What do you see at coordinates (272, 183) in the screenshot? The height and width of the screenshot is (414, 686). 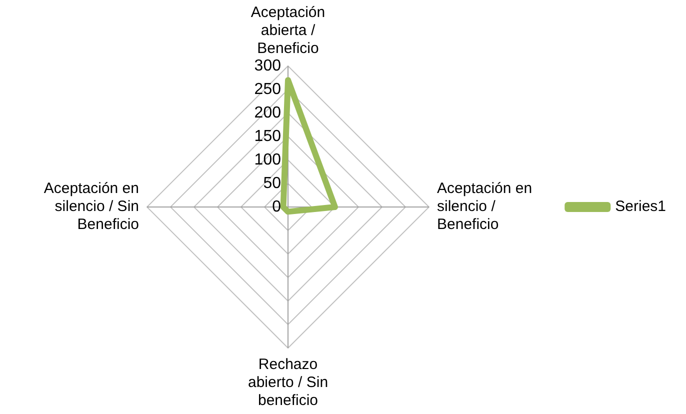 I see `y-tick-label: 50` at bounding box center [272, 183].